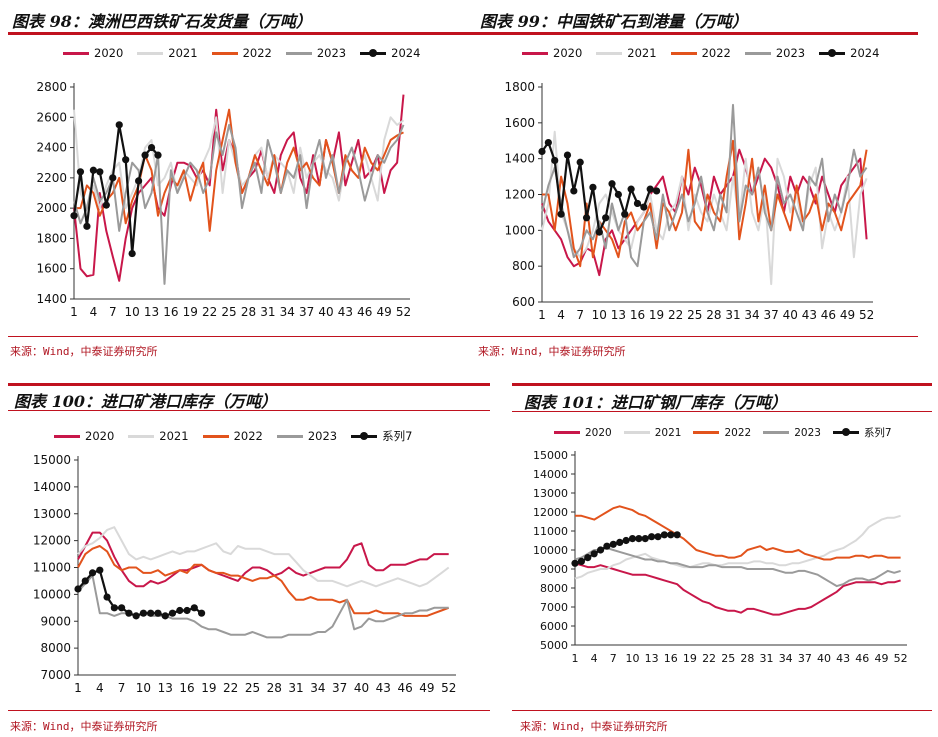 The image size is (938, 737). Describe the element at coordinates (568, 53) in the screenshot. I see `legend-label: 2020` at that location.